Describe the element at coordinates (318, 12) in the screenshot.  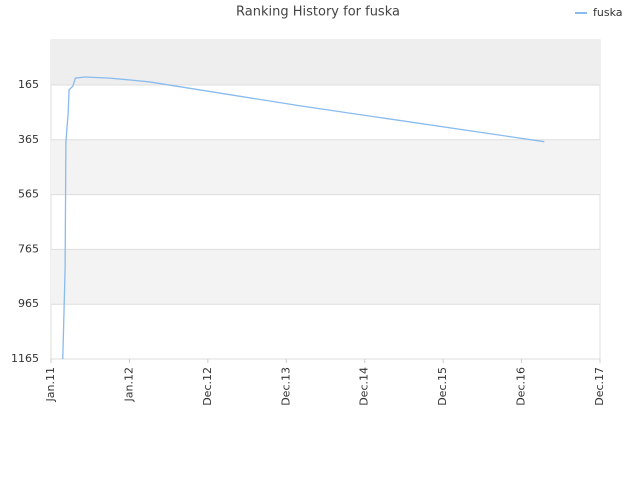
I see `chart-title: Ranking History for fuska` at that location.